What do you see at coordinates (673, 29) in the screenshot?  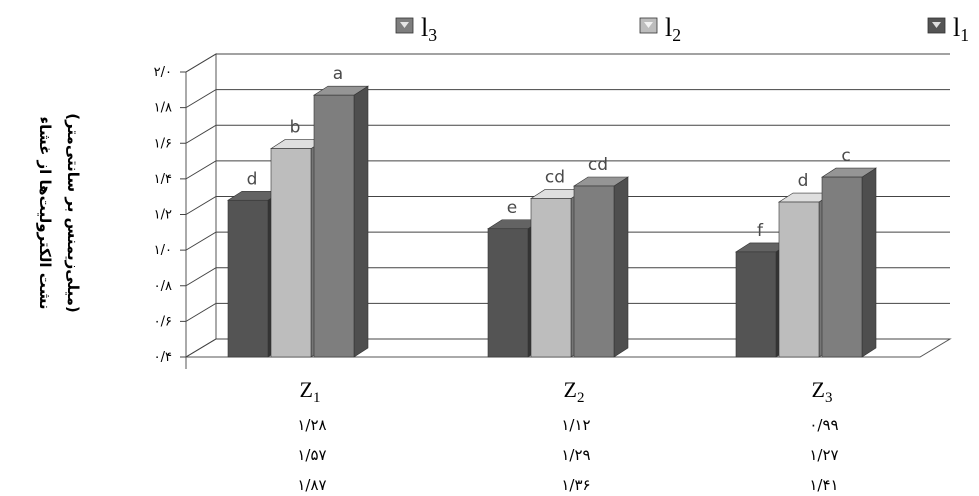 I see `legend-label: l2` at bounding box center [673, 29].